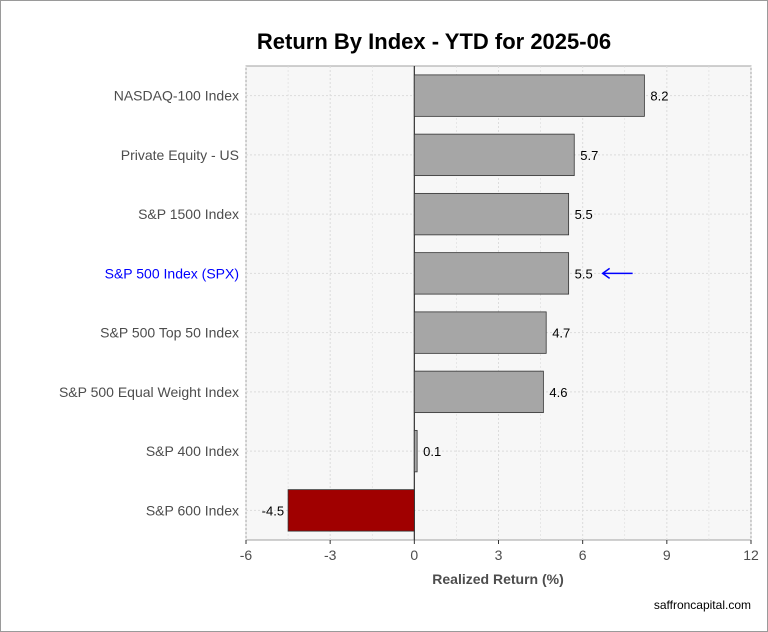 This screenshot has width=768, height=632. What do you see at coordinates (434, 41) in the screenshot?
I see `chart-title: Return By Index - YTD for 2025-06` at bounding box center [434, 41].